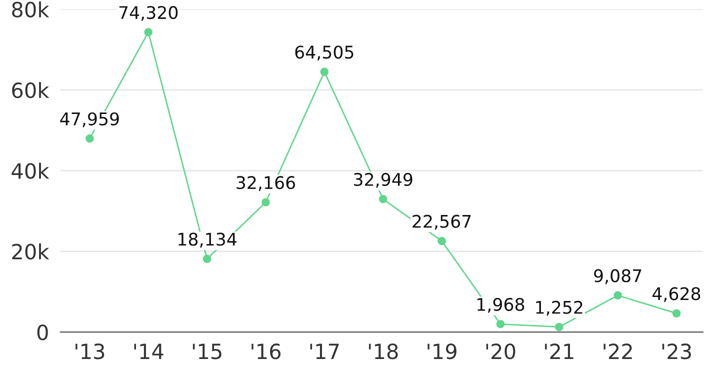 The width and height of the screenshot is (710, 371). I want to click on data-label: 22,567, so click(441, 222).